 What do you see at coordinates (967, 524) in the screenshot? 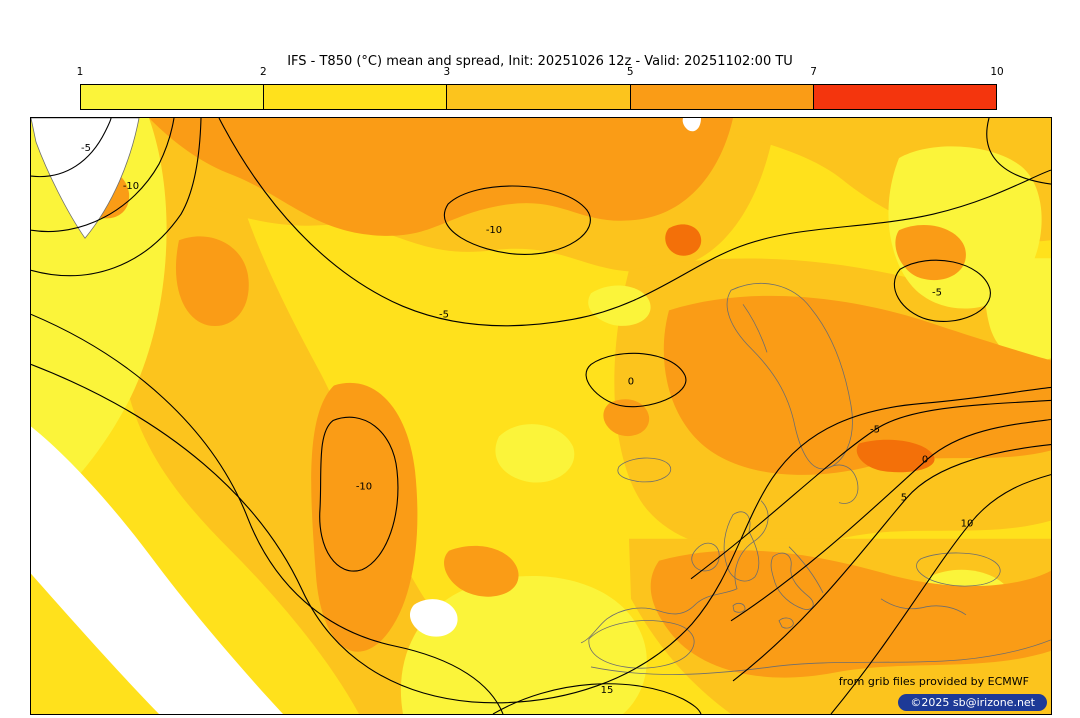
I see `contour-label: 10` at bounding box center [967, 524].